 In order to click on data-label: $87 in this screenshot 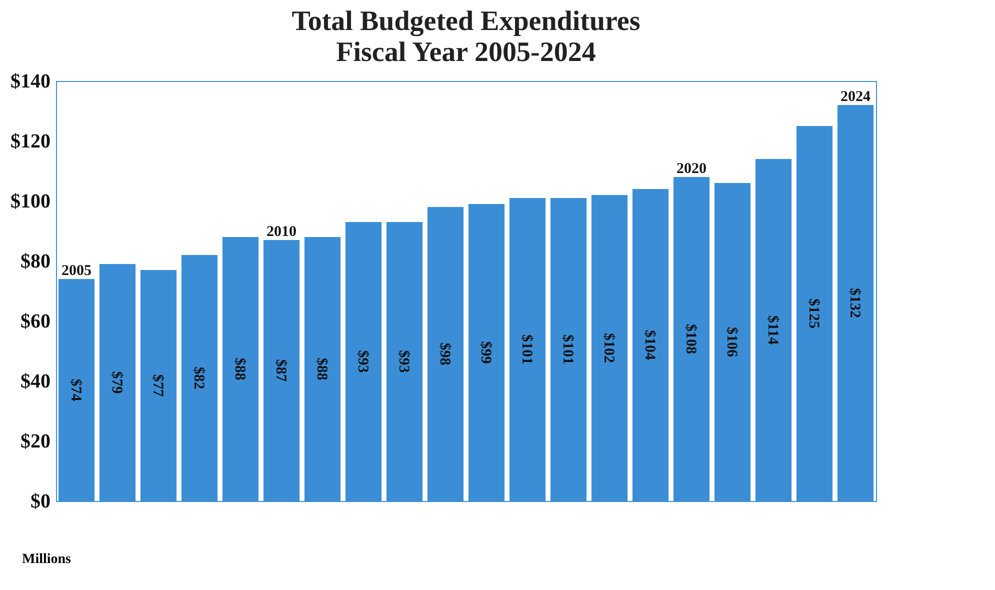, I will do `click(280, 370)`.